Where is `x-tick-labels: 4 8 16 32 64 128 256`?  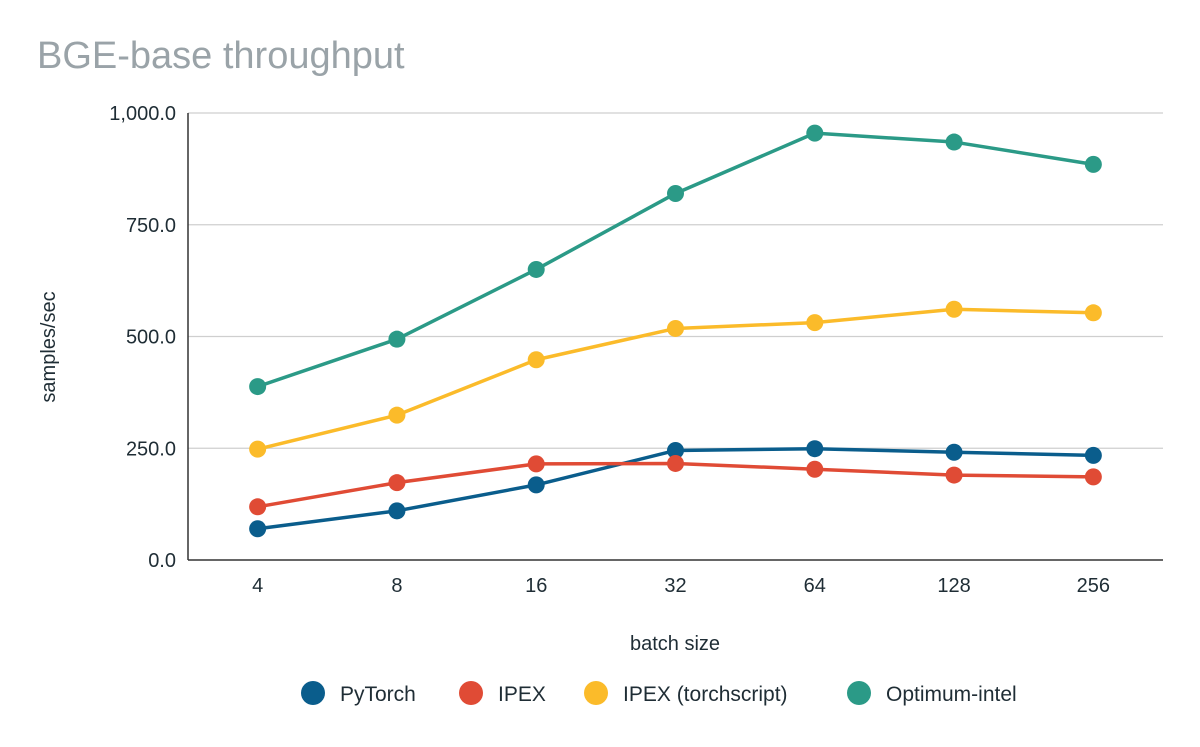 x-tick-labels: 4 8 16 32 64 128 256 is located at coordinates (681, 586).